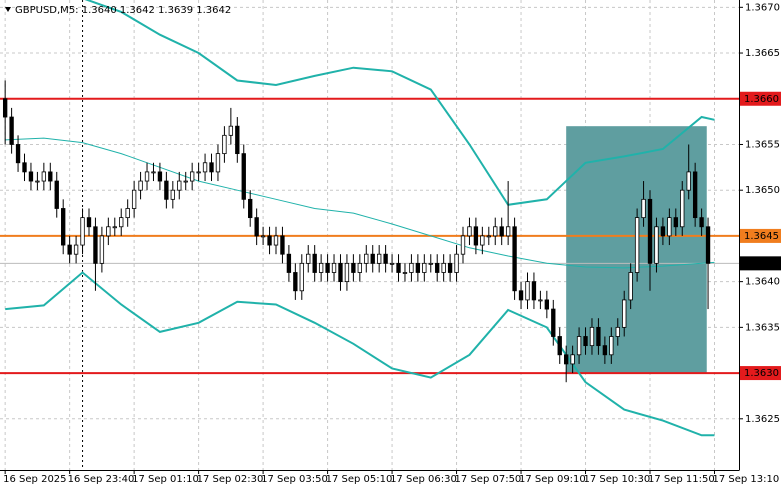 This screenshot has width=781, height=489. What do you see at coordinates (165, 479) in the screenshot?
I see `x-tick-label: 17 Sep 01:10` at bounding box center [165, 479].